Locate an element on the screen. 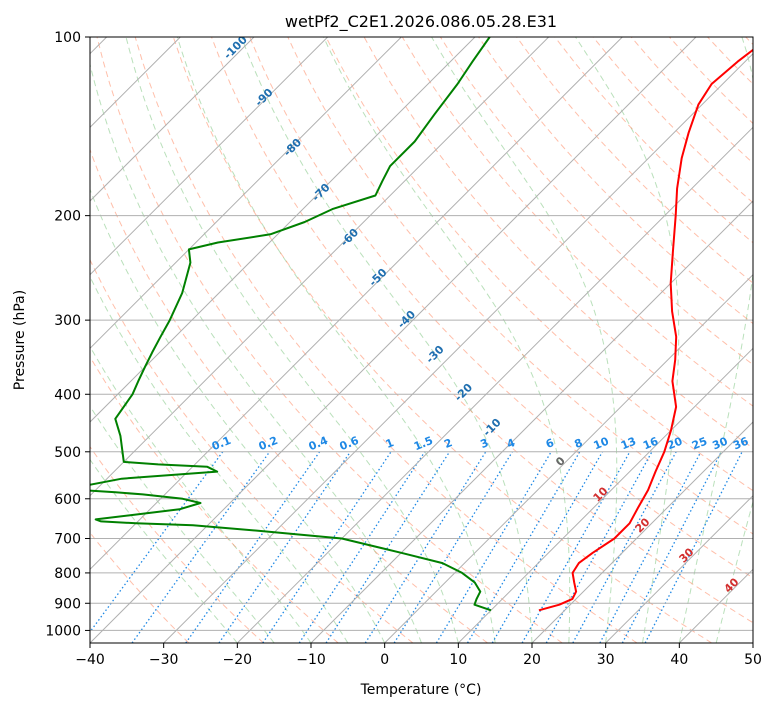  x-axis-label: Temperature (°C) is located at coordinates (421, 690).